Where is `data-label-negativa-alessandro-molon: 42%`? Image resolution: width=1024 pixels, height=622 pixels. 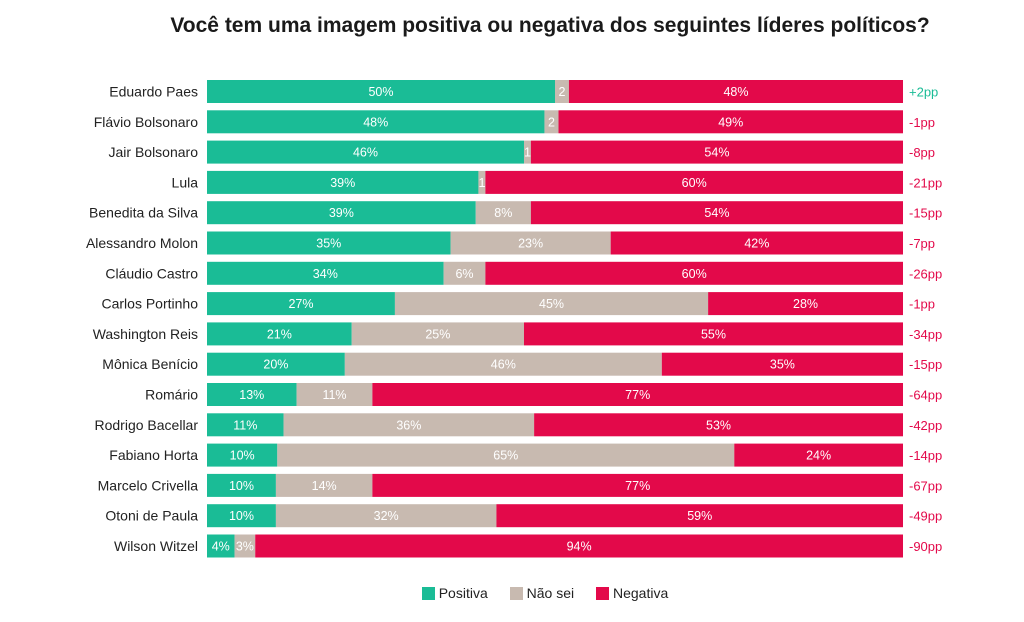
data-label-negativa-alessandro-molon: 42% is located at coordinates (756, 244).